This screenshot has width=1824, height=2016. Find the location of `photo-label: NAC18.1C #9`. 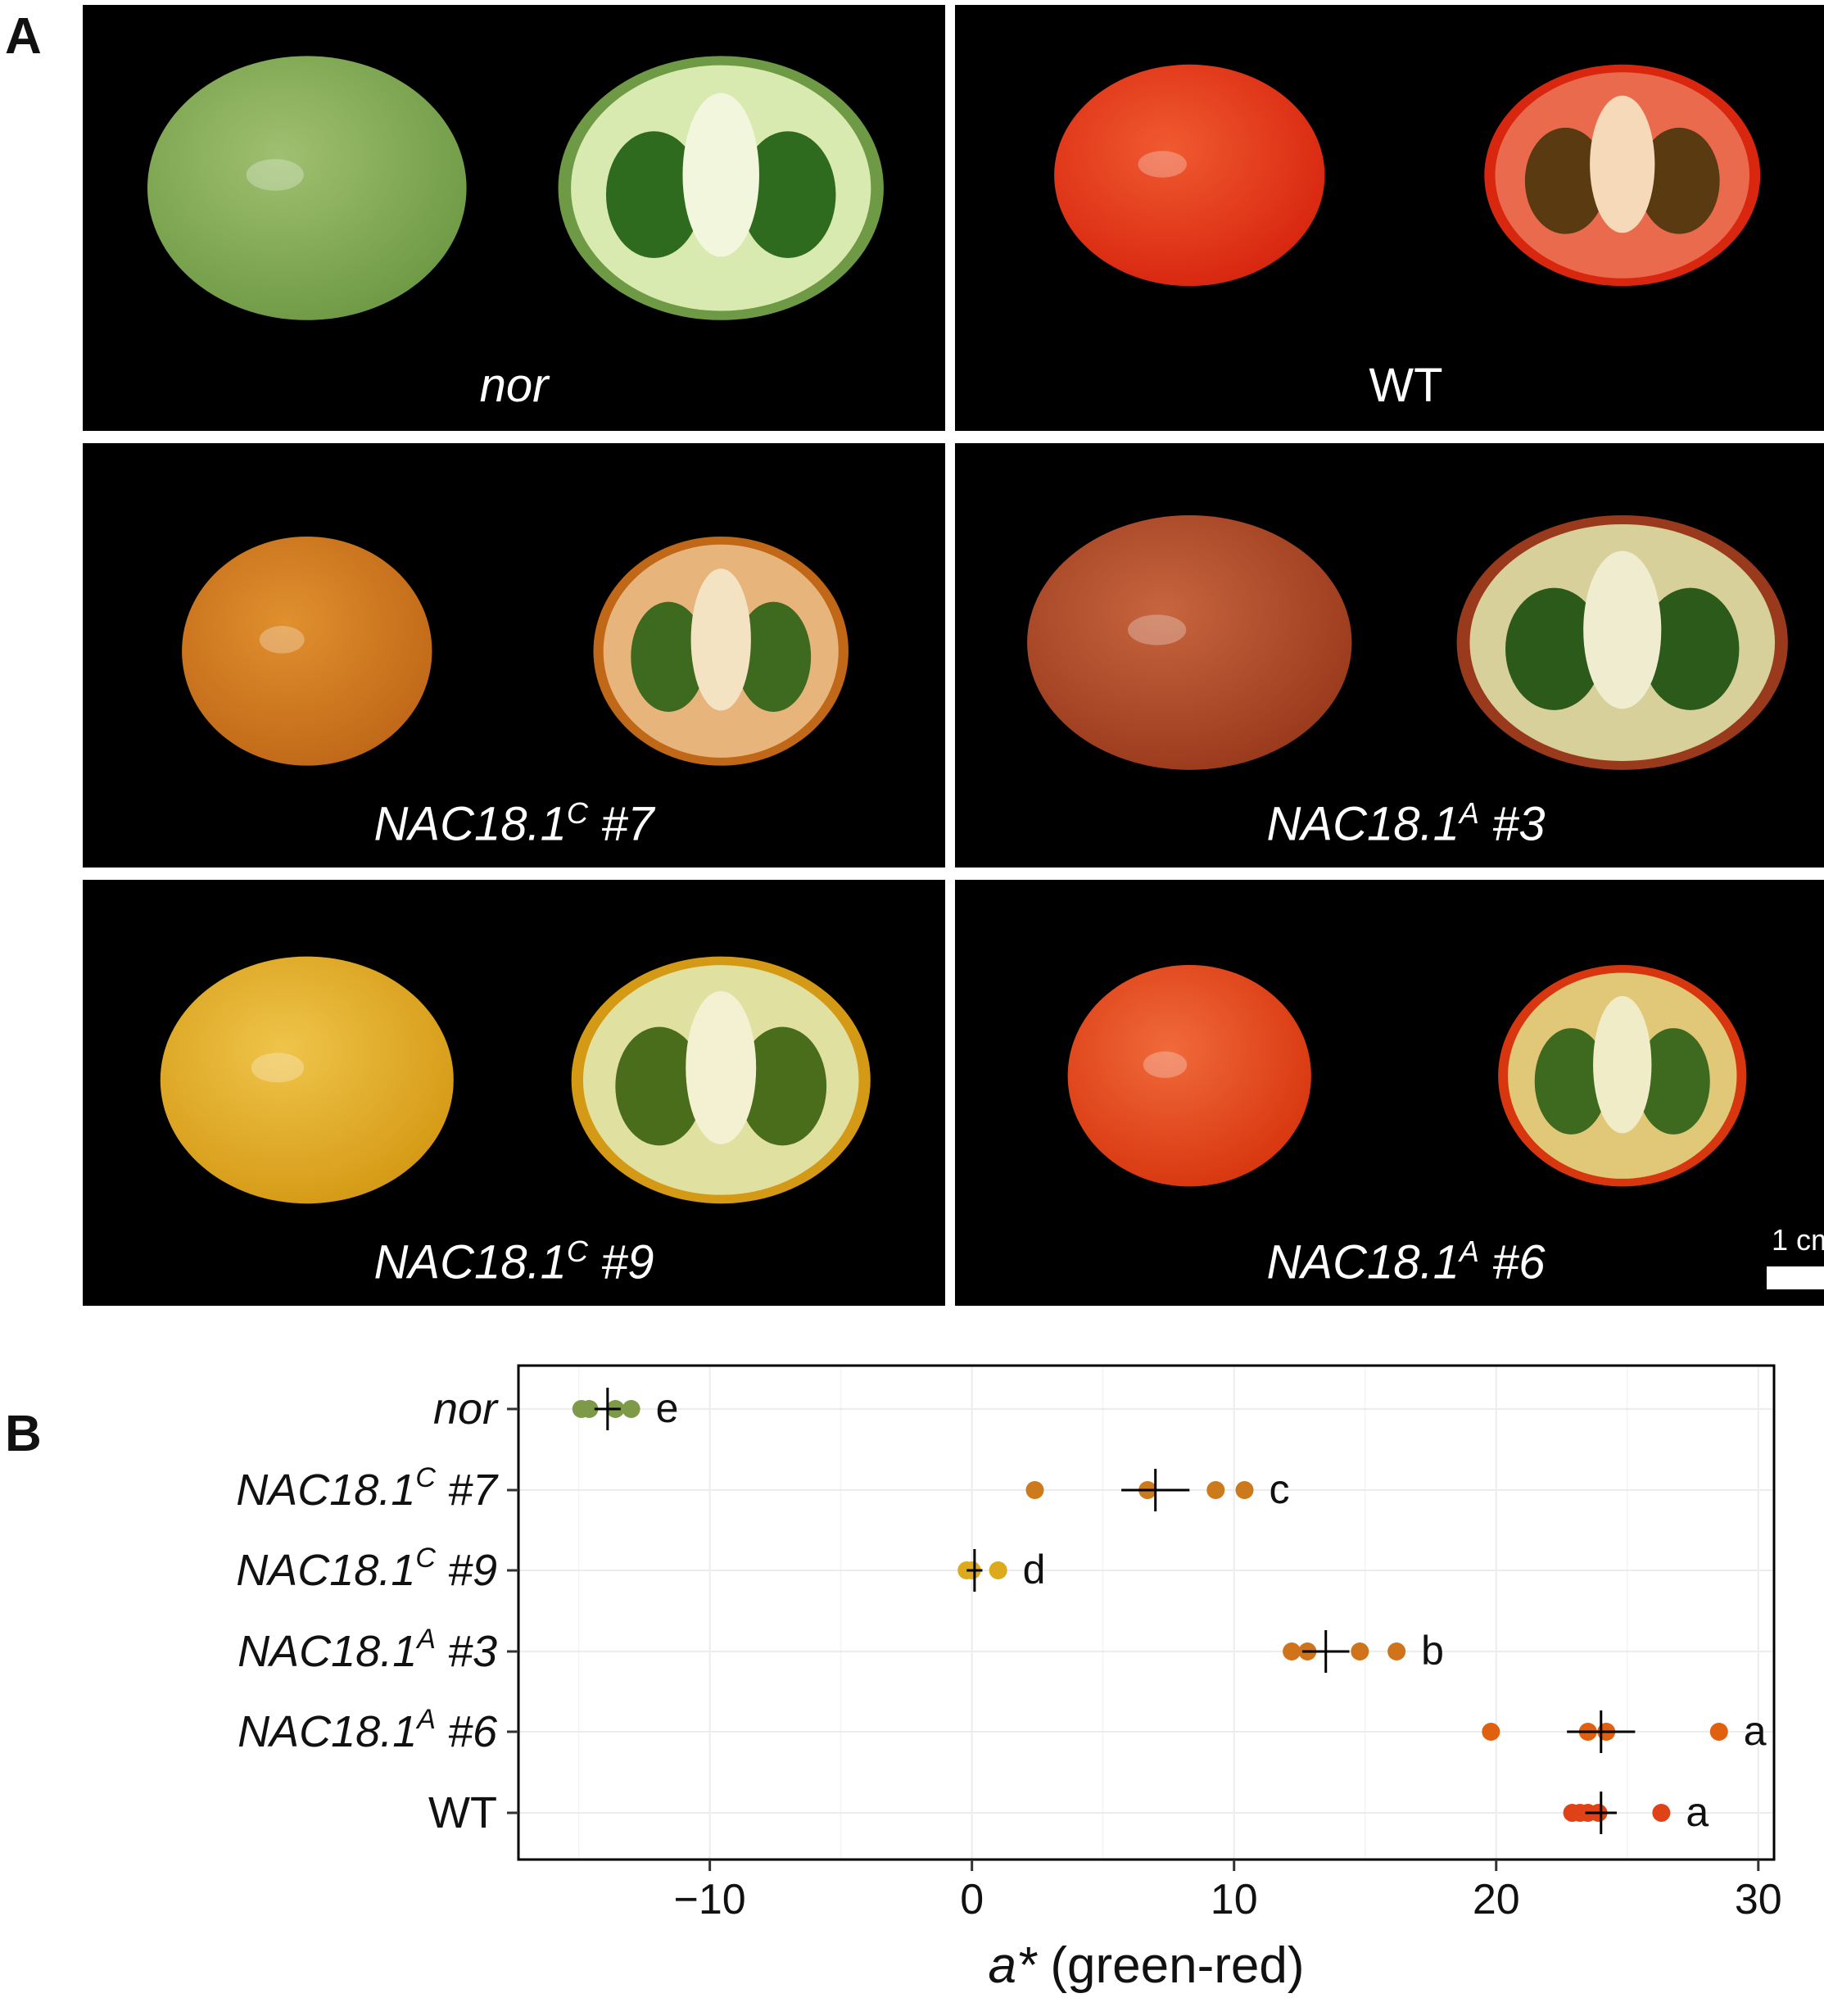

photo-label: NAC18.1C #9 is located at coordinates (513, 1262).